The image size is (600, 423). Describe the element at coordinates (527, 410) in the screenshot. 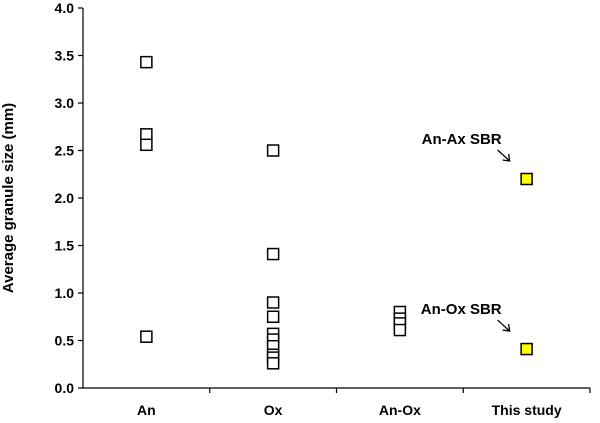

I see `x-category-label: This study` at that location.